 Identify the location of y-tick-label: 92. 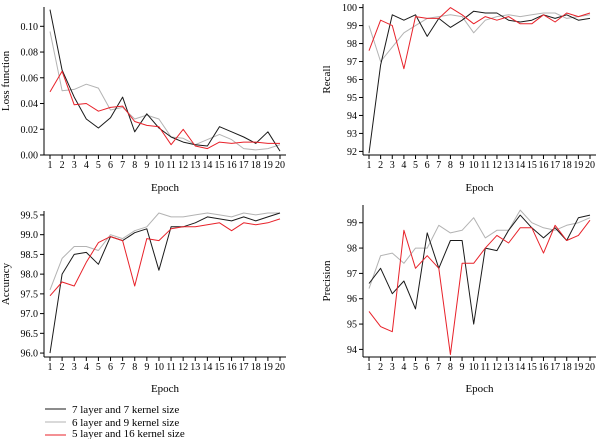
(352, 152).